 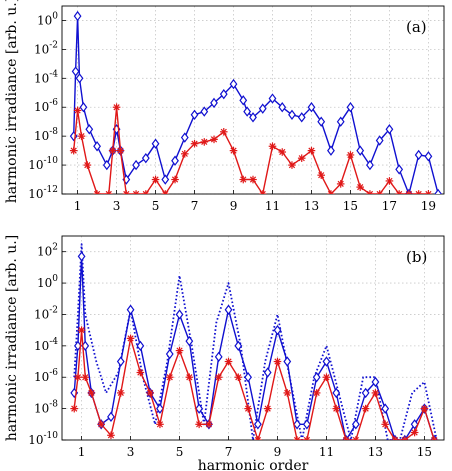 I want to click on y-tick-label: 10⁻¹², so click(x=43, y=193).